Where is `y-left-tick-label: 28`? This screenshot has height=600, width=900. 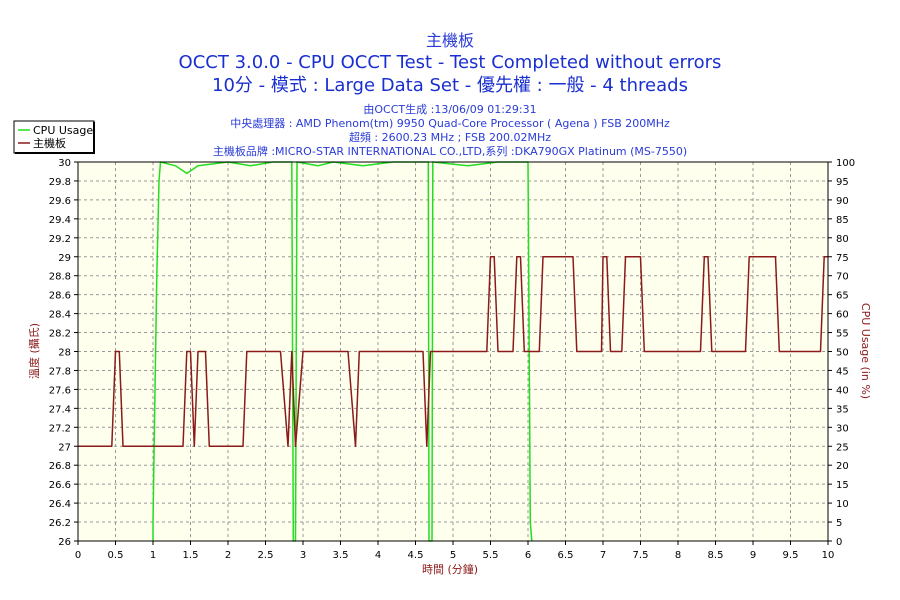 y-left-tick-label: 28 is located at coordinates (64, 353).